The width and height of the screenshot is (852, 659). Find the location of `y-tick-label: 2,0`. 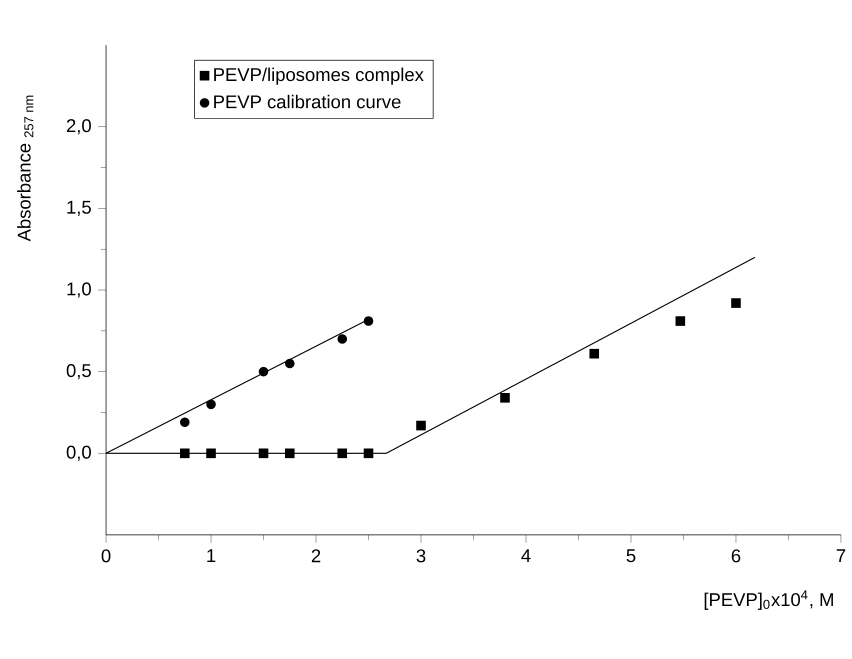

y-tick-label: 2,0 is located at coordinates (78, 127).